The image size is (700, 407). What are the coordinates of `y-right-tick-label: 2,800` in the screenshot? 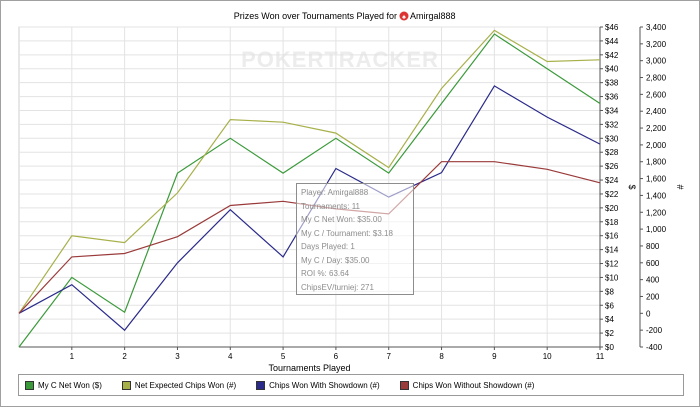 It's located at (656, 78).